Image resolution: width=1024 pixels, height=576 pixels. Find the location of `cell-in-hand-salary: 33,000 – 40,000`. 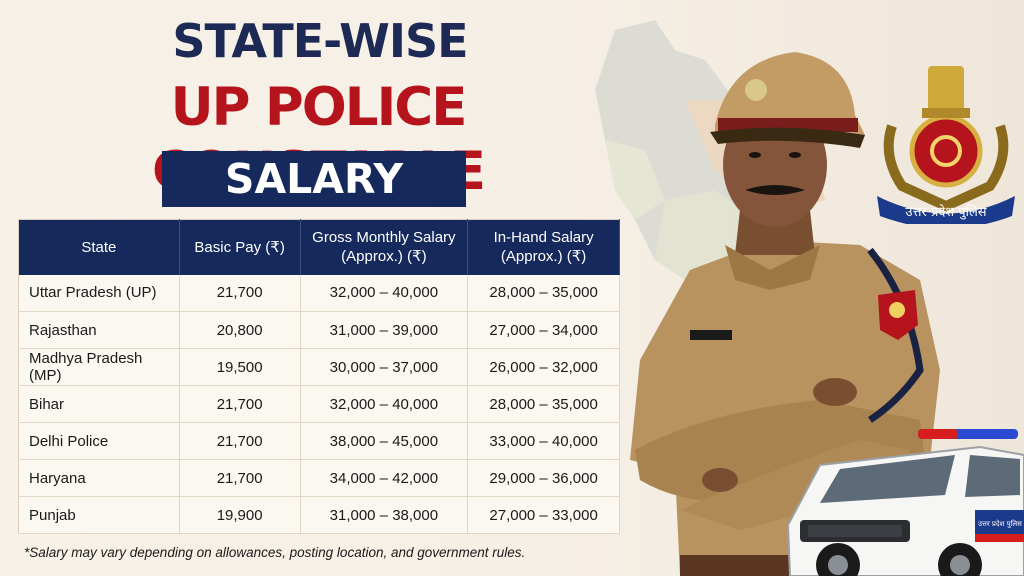

cell-in-hand-salary: 33,000 – 40,000 is located at coordinates (543, 441).